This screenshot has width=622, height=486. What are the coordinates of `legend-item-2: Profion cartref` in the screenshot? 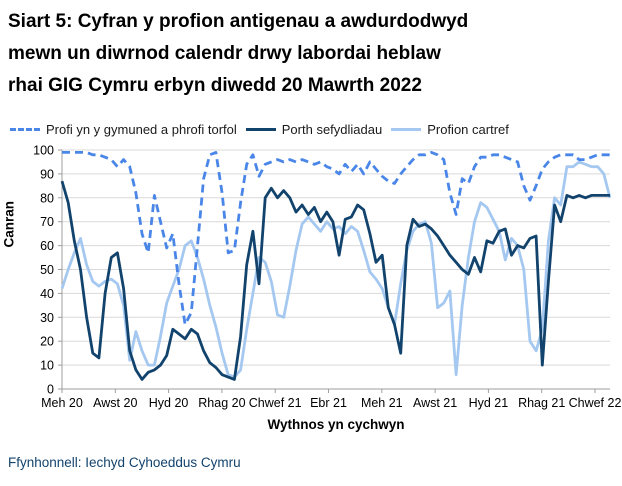 It's located at (450, 129).